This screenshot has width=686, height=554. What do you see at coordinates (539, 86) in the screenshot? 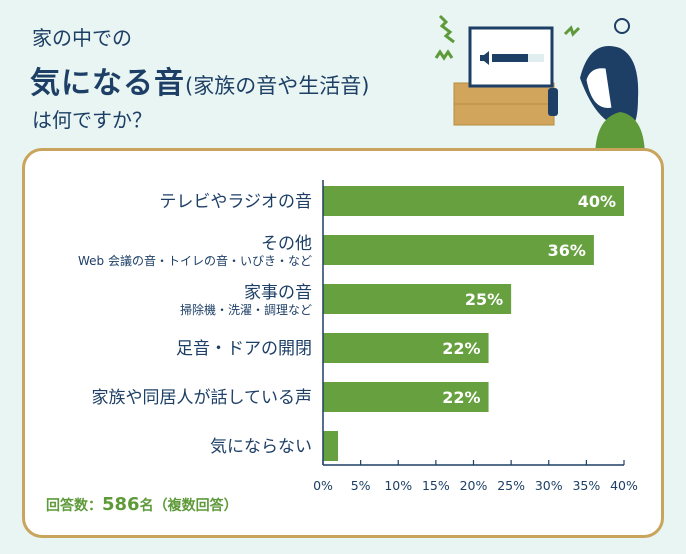
I see `tv-woman-illustration` at bounding box center [539, 86].